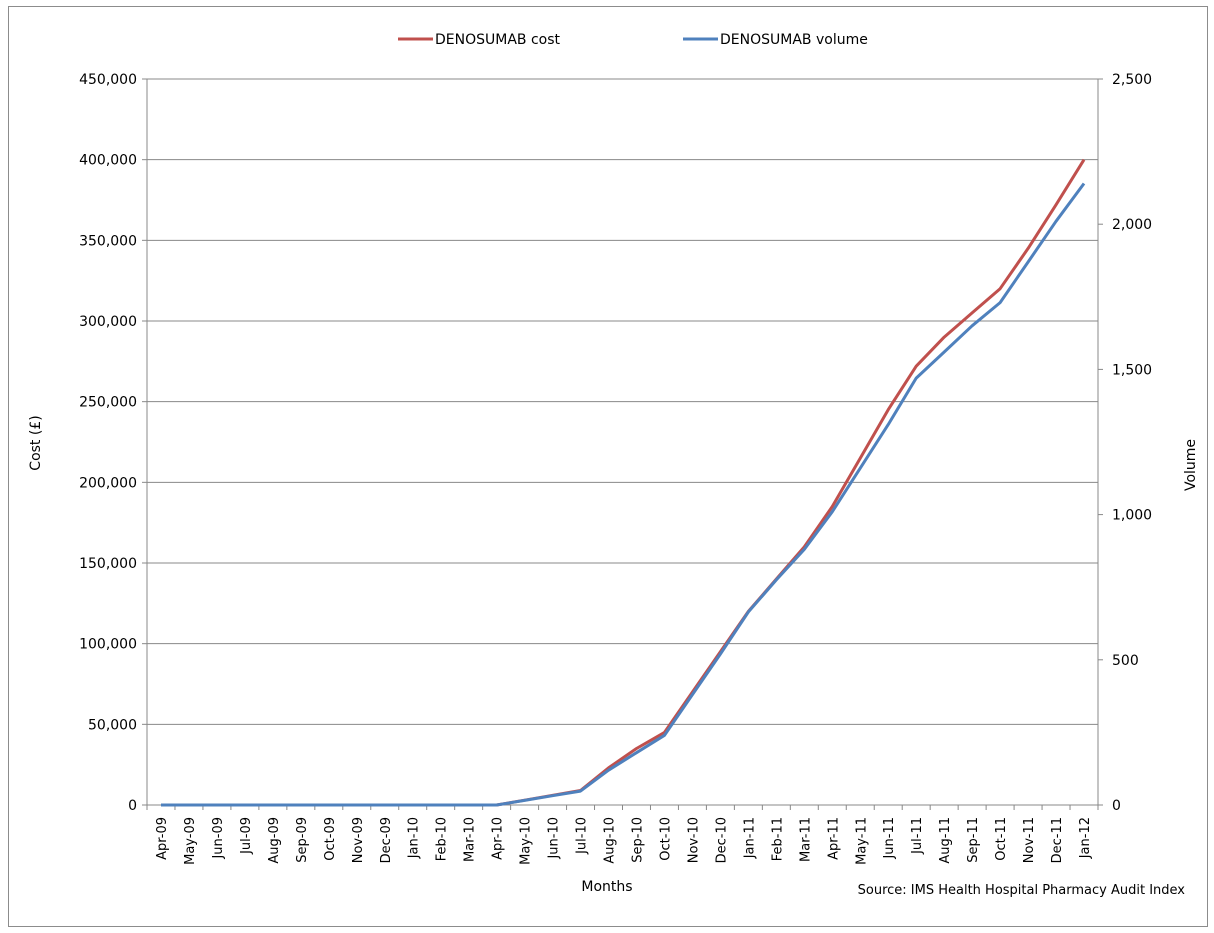 The image size is (1214, 933). What do you see at coordinates (498, 40) in the screenshot?
I see `legend-label: DENOSUMAB cost` at bounding box center [498, 40].